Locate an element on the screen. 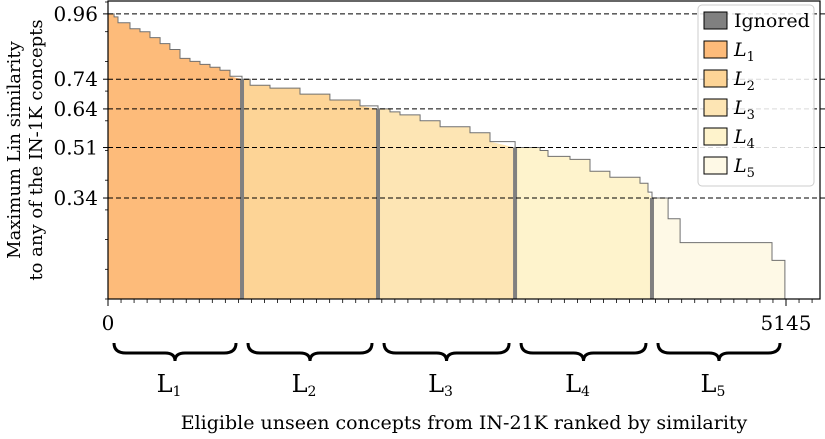  area-l1 is located at coordinates (175, 156).